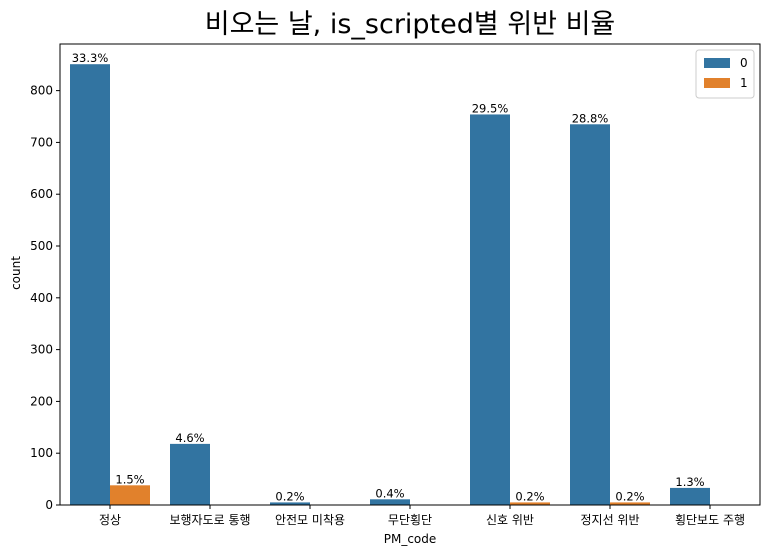  Describe the element at coordinates (744, 63) in the screenshot. I see `legend-label-series-0: 0` at that location.